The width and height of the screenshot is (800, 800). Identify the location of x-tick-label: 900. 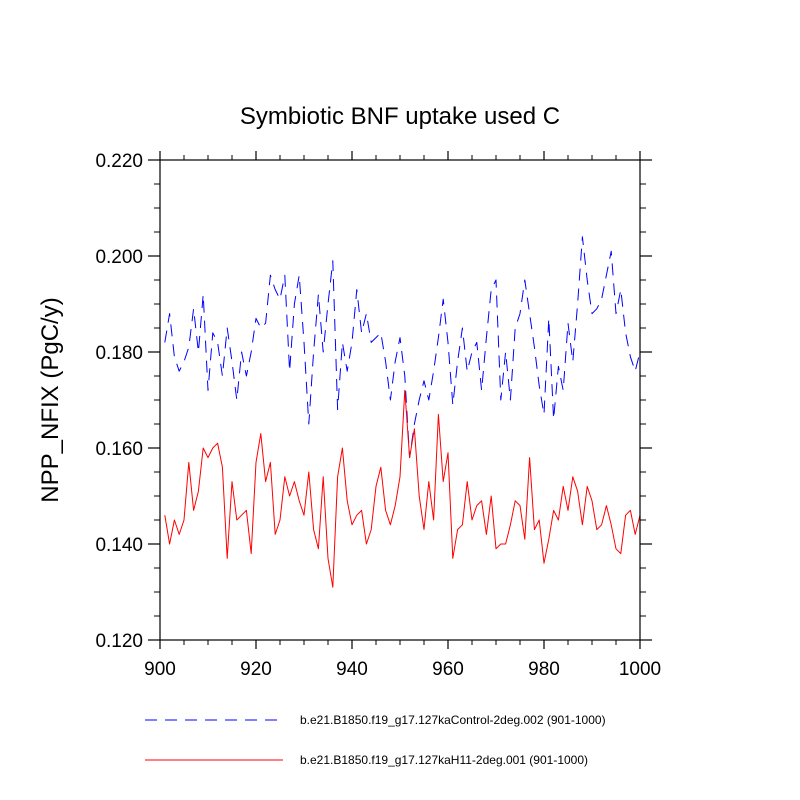
(160, 669).